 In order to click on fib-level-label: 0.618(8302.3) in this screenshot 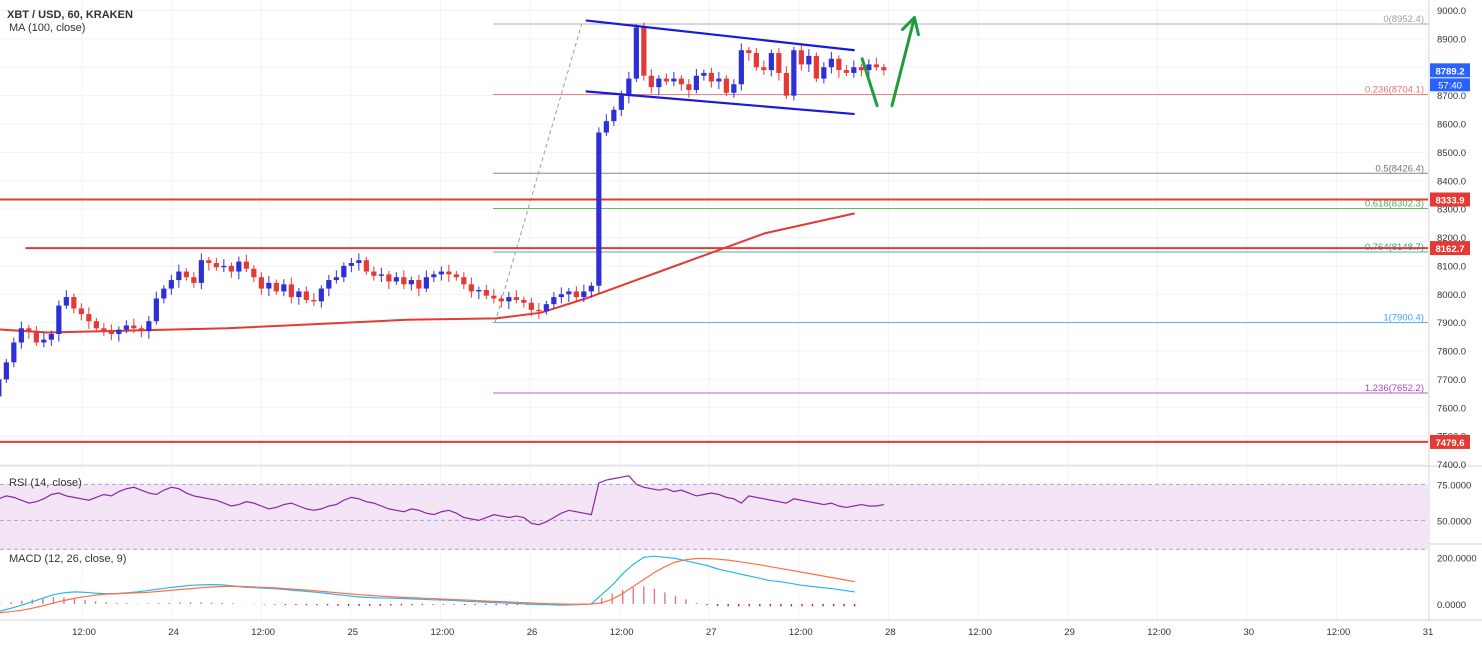, I will do `click(1394, 203)`.